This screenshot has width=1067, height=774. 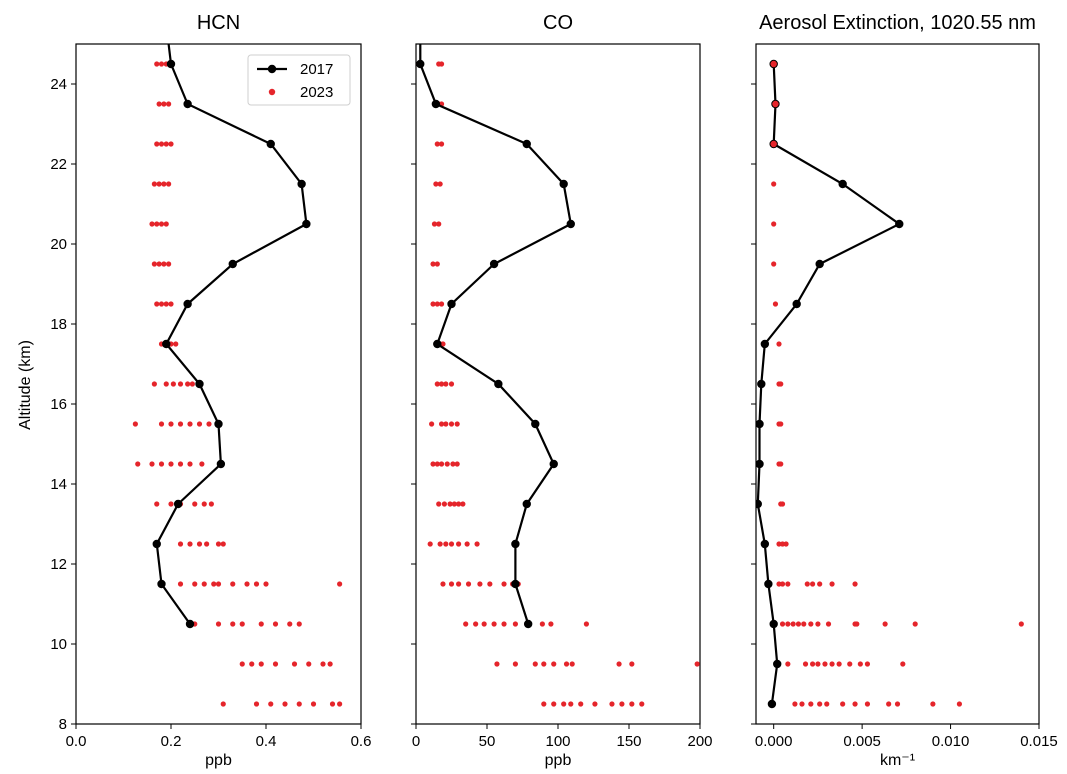 I want to click on x-axis-label: km⁻¹, so click(x=897, y=760).